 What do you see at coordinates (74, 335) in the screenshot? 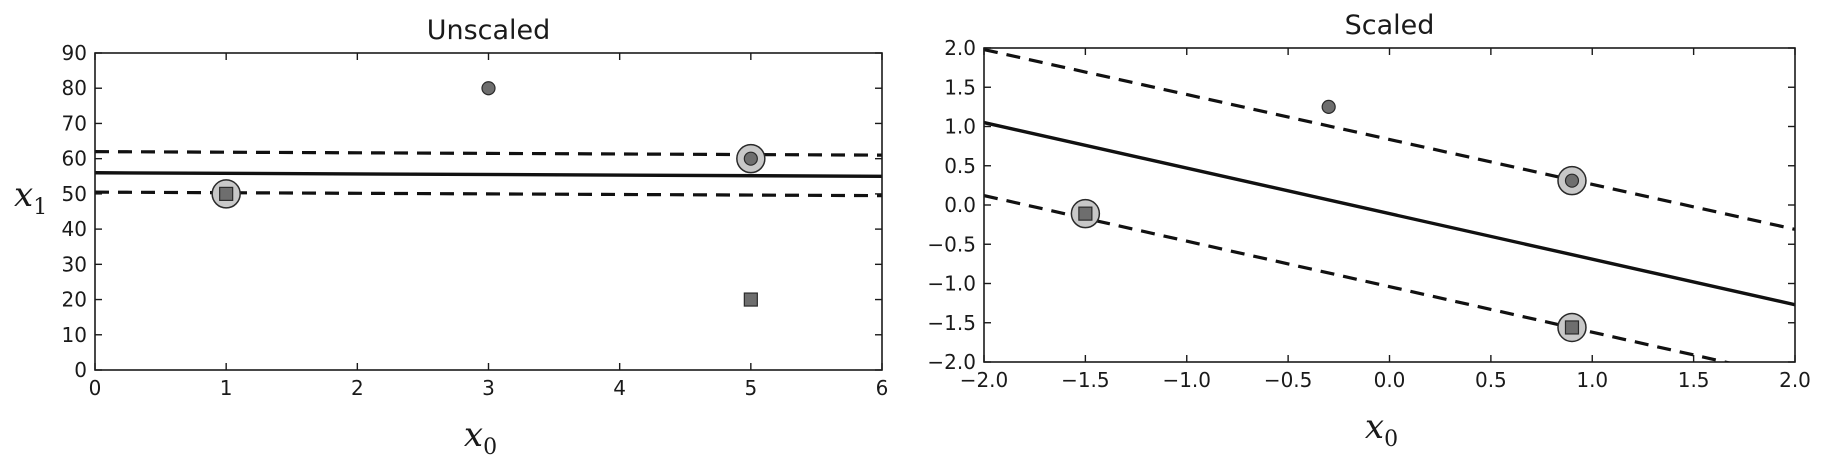
I see `y-tick-label: 10` at bounding box center [74, 335].